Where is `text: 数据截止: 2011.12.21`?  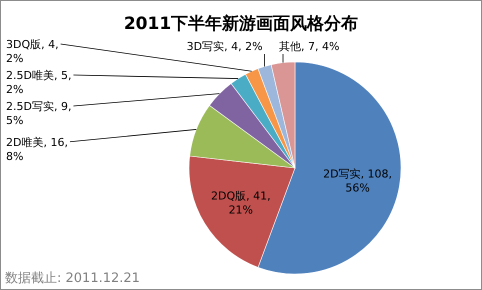
text: 数据截止: 2011.12.21 is located at coordinates (72, 278).